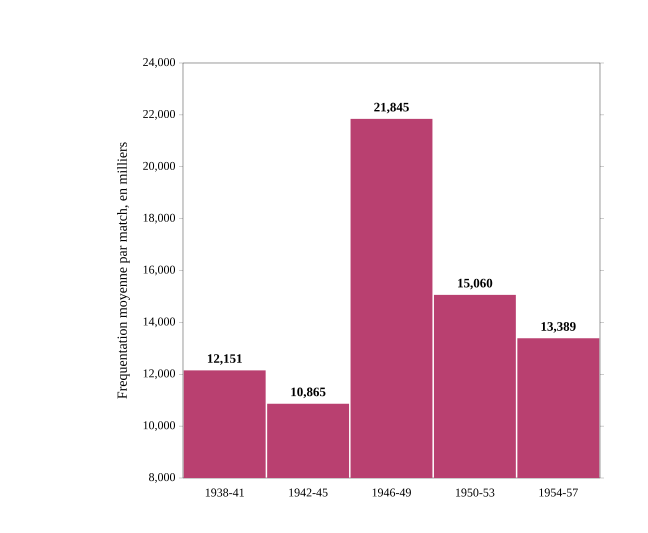 Image resolution: width=648 pixels, height=533 pixels. What do you see at coordinates (123, 270) in the screenshot?
I see `y-axis-title: Frequentation moyenne par match, en milliers` at bounding box center [123, 270].